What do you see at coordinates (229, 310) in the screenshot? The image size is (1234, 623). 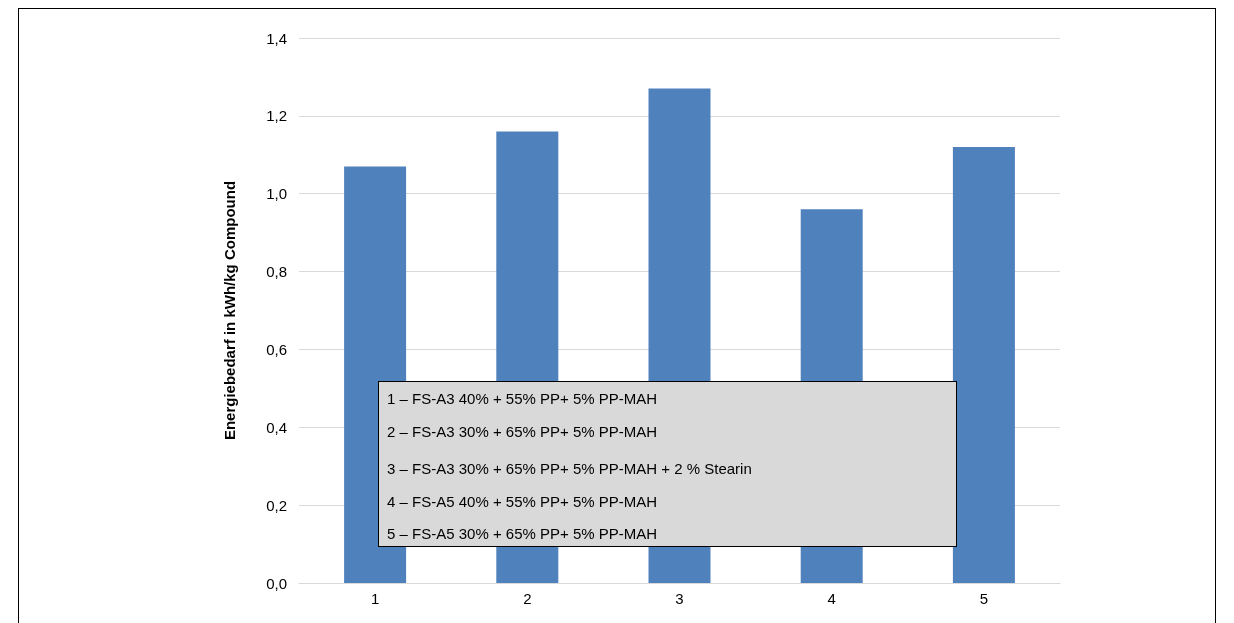 I see `y-axis-title: Energiebedarf in kWh/kg Compound` at bounding box center [229, 310].